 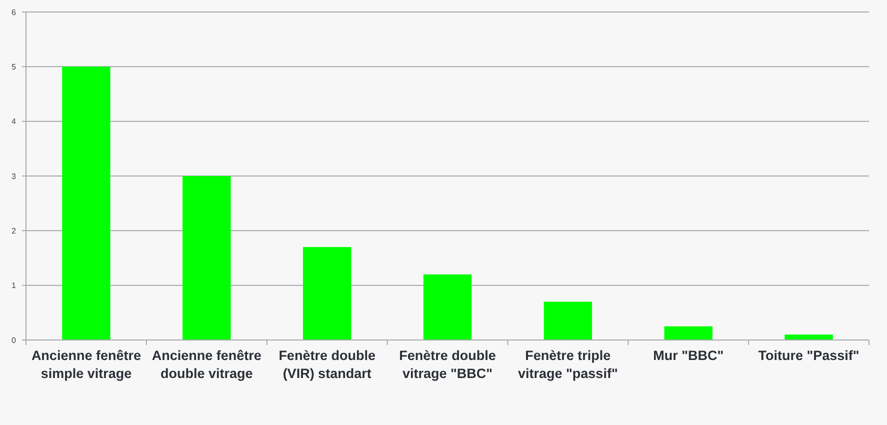 What do you see at coordinates (86, 364) in the screenshot?
I see `x-tick-label: Ancienne fenêtre simple vitrage` at bounding box center [86, 364].